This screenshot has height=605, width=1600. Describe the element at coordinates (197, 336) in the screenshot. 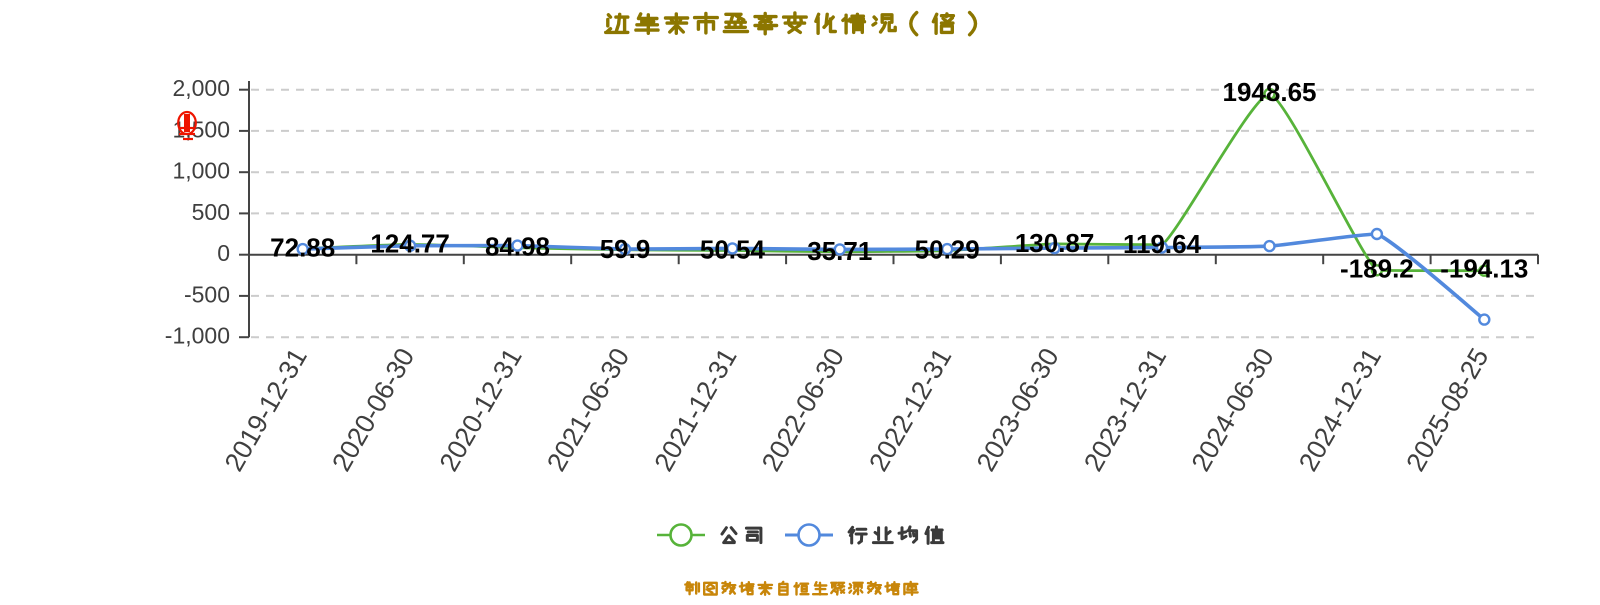

I see `svg-text: -1,000` at that location.